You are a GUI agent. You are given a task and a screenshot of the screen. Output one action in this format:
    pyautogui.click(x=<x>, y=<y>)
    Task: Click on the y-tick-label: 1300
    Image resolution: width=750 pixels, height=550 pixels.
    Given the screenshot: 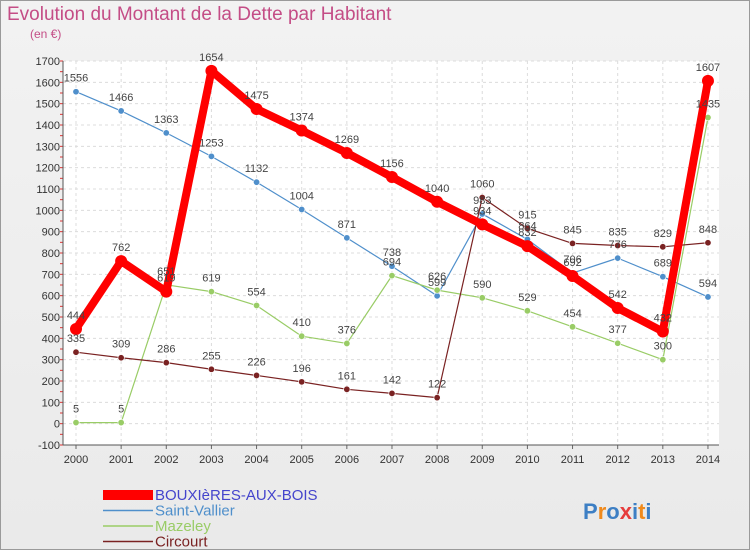 What is the action you would take?
    pyautogui.click(x=48, y=147)
    